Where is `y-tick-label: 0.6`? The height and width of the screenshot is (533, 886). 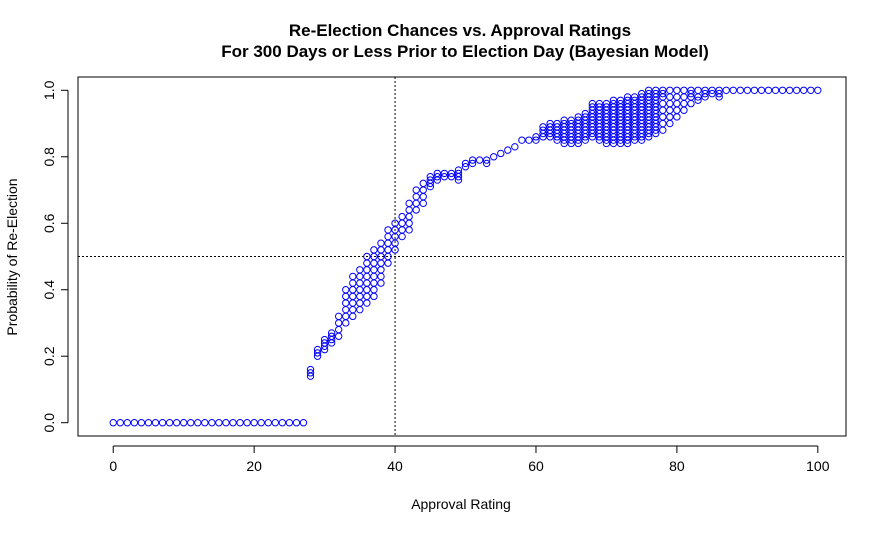 y-tick-label: 0.6 is located at coordinates (49, 223).